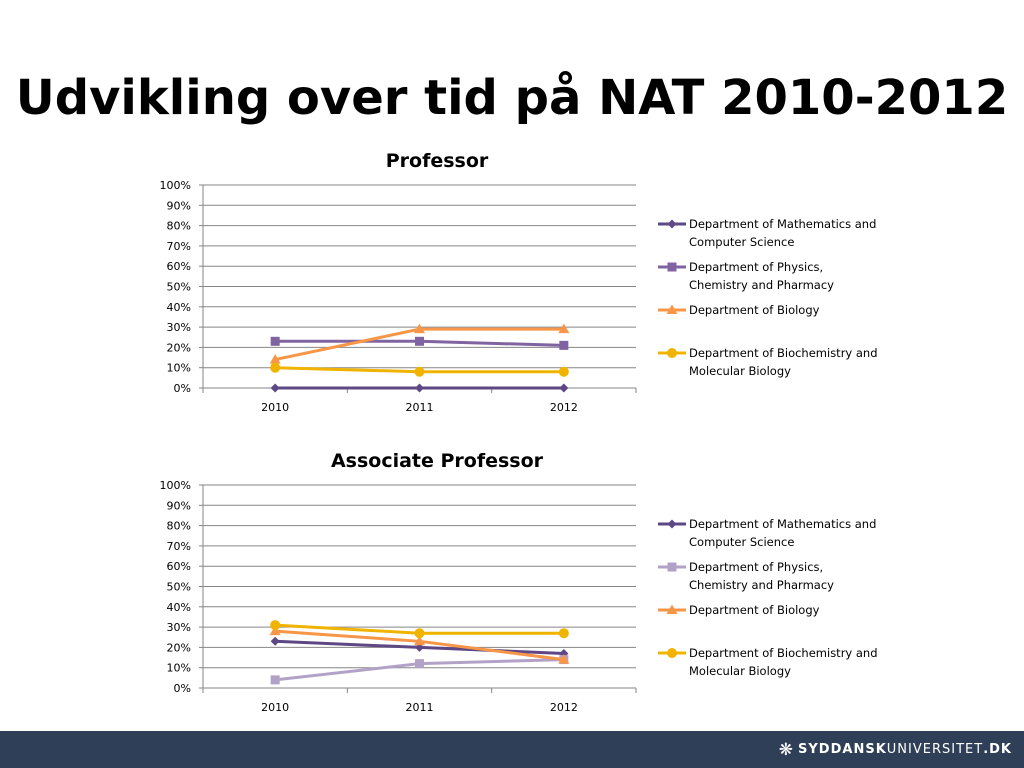 Image resolution: width=1024 pixels, height=768 pixels. I want to click on associate-y-tick-label: 40%, so click(179, 607).